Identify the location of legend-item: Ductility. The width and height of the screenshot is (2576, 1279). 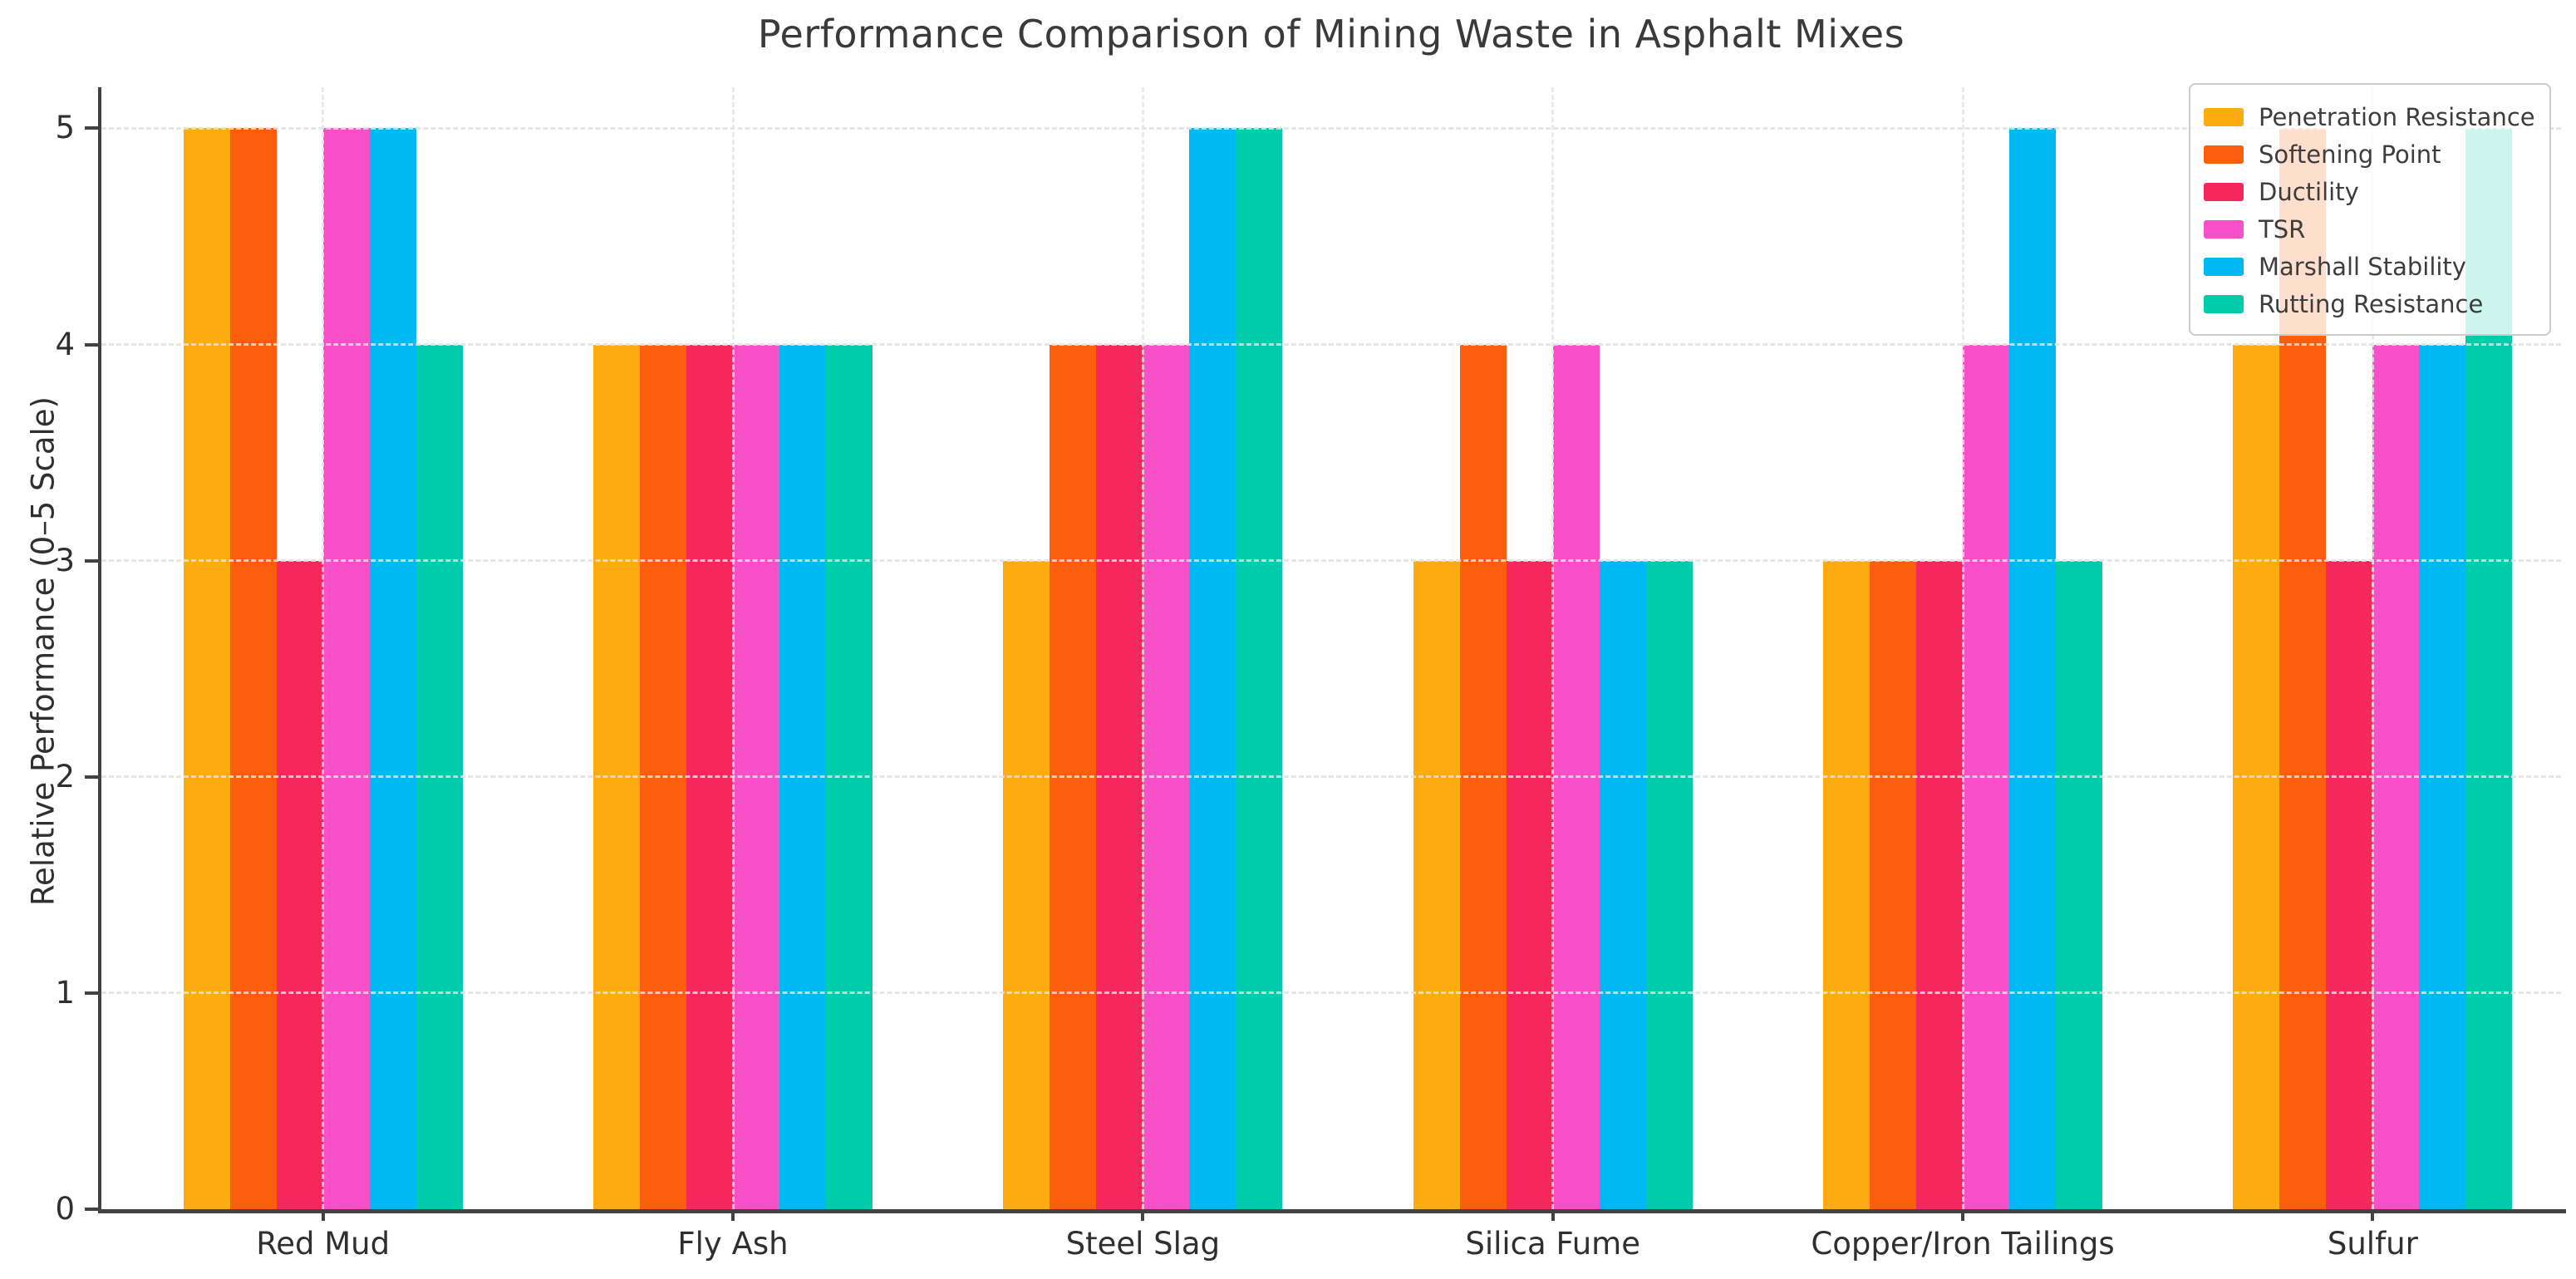
(2369, 191).